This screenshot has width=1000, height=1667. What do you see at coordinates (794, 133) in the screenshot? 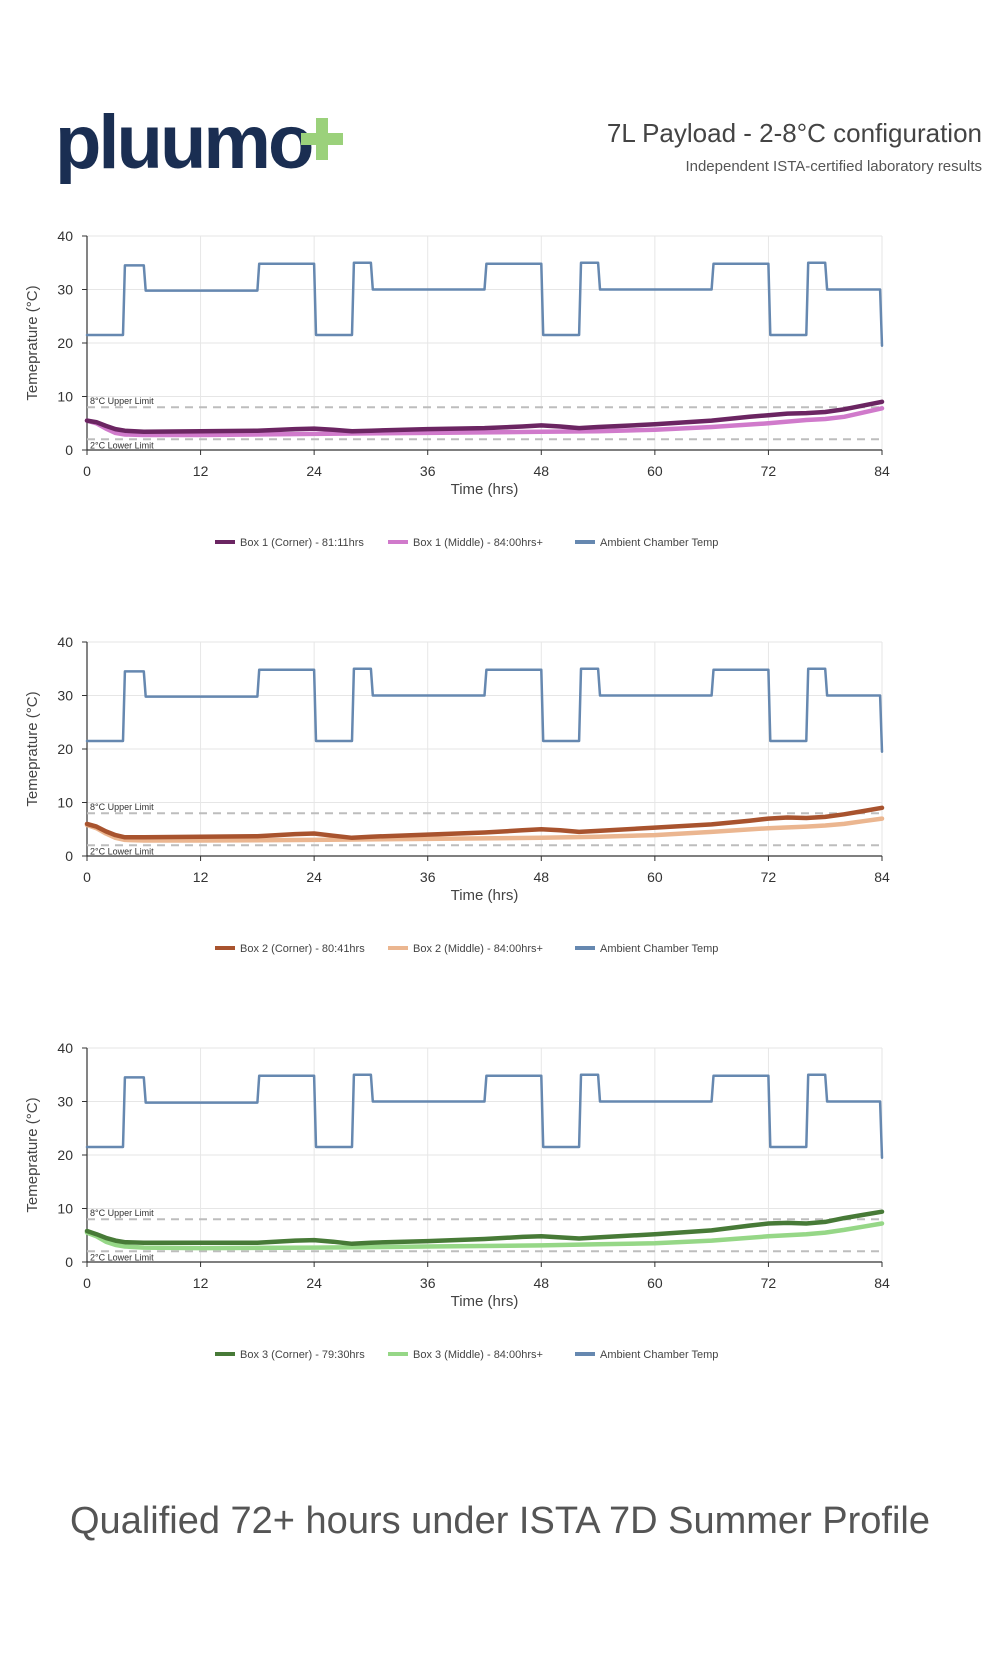
I see `page-title: 7L Payload - 2-8°C configuration` at bounding box center [794, 133].